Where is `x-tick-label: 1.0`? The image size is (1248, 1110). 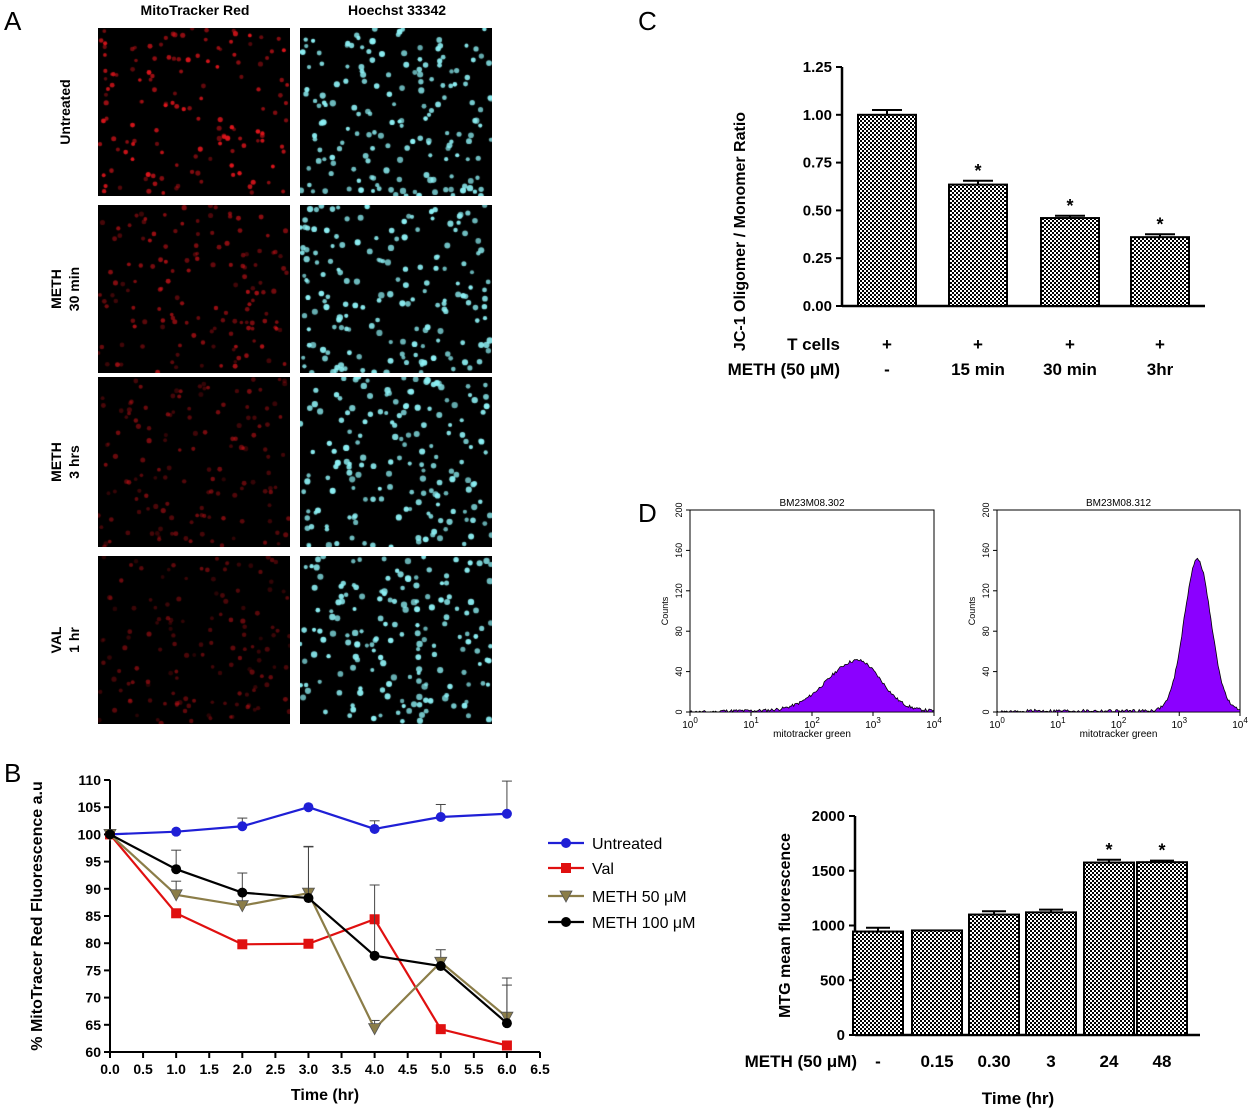 x-tick-label: 1.0 is located at coordinates (176, 1069).